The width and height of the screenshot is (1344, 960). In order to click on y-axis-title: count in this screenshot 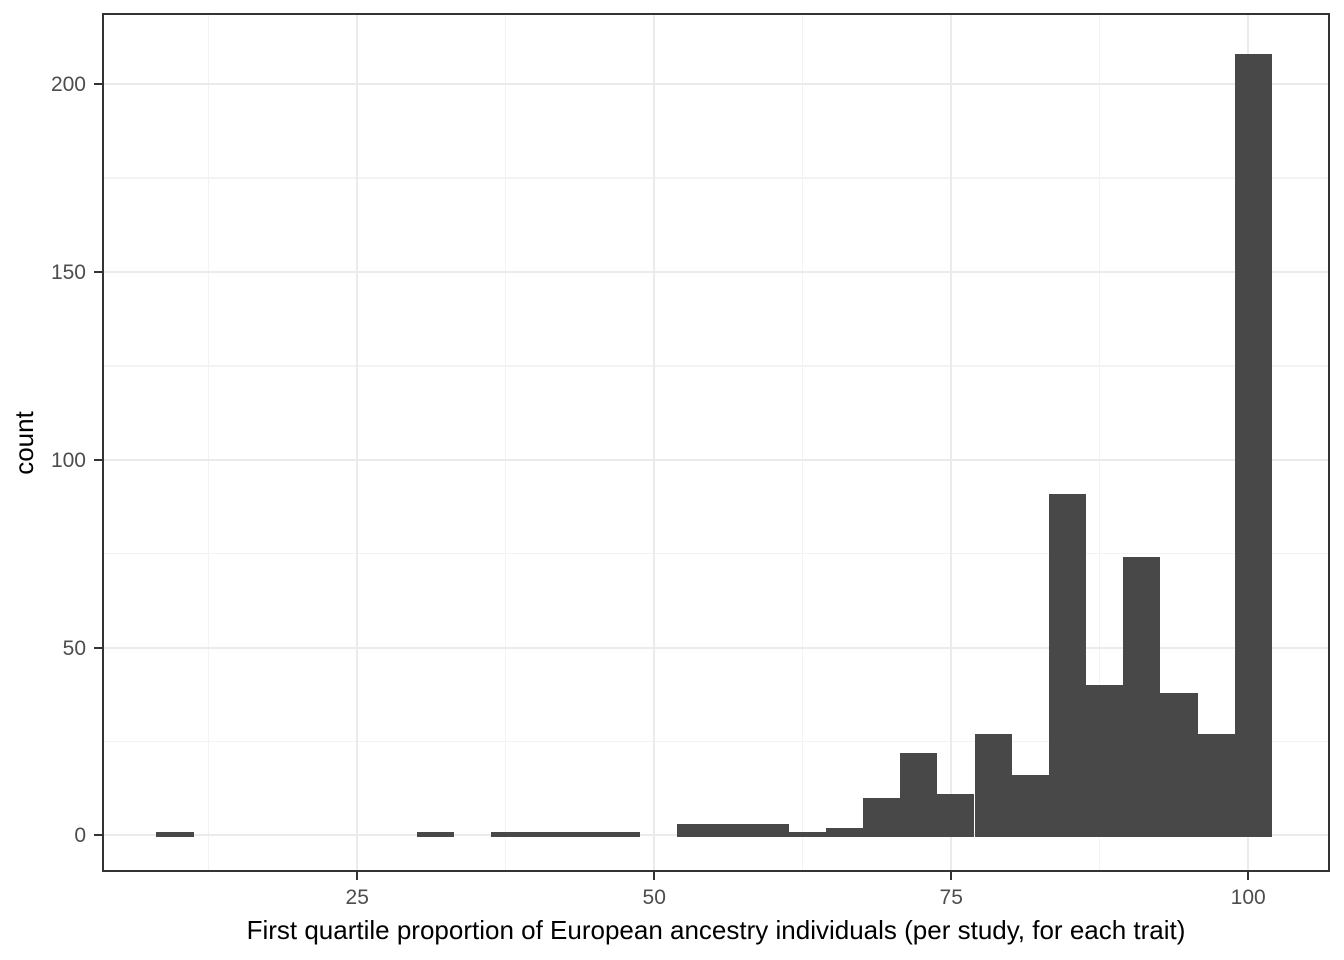, I will do `click(24, 442)`.